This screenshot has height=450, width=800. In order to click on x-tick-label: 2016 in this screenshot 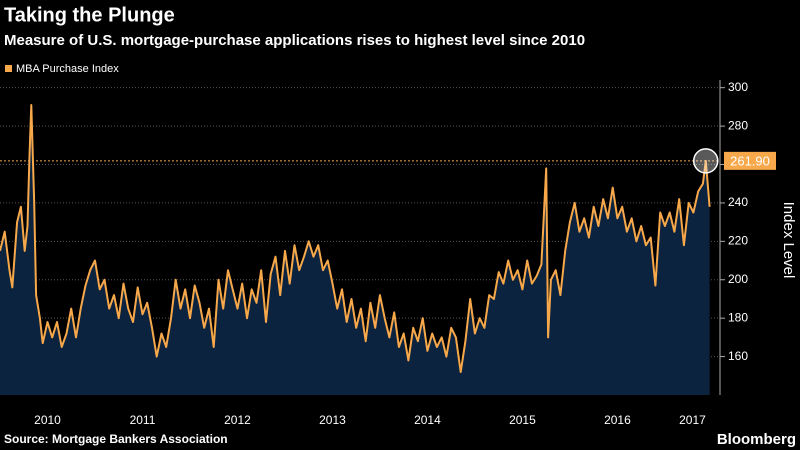, I will do `click(617, 420)`.